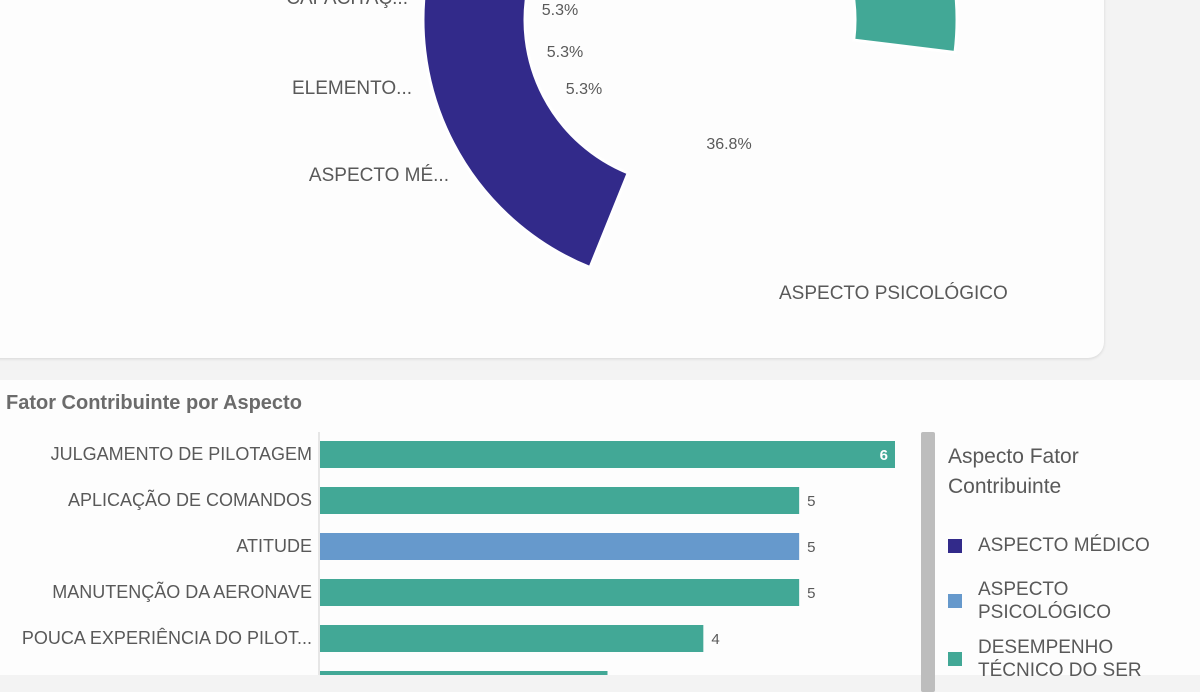 The image size is (1200, 692). I want to click on category-label: ATITUDE, so click(274, 546).